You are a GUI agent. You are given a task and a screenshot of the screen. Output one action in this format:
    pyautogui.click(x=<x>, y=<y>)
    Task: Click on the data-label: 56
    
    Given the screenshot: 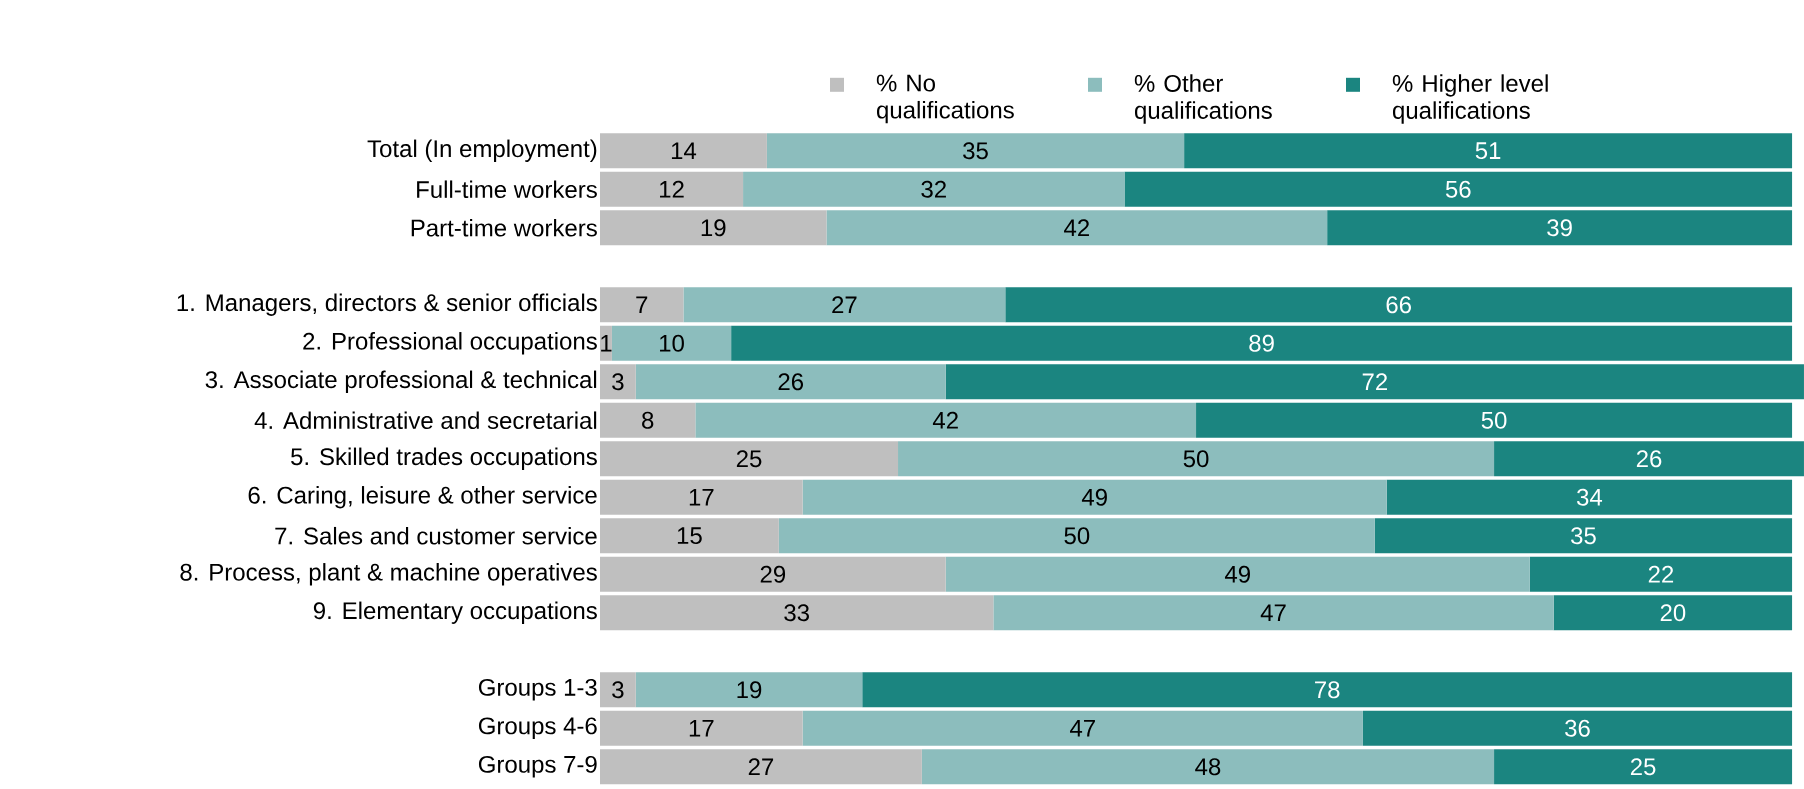 What is the action you would take?
    pyautogui.click(x=1458, y=189)
    